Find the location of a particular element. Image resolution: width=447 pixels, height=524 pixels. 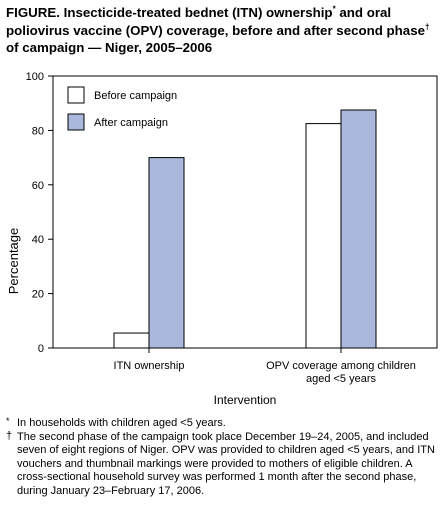

y-tick-label: 0 is located at coordinates (41, 349).